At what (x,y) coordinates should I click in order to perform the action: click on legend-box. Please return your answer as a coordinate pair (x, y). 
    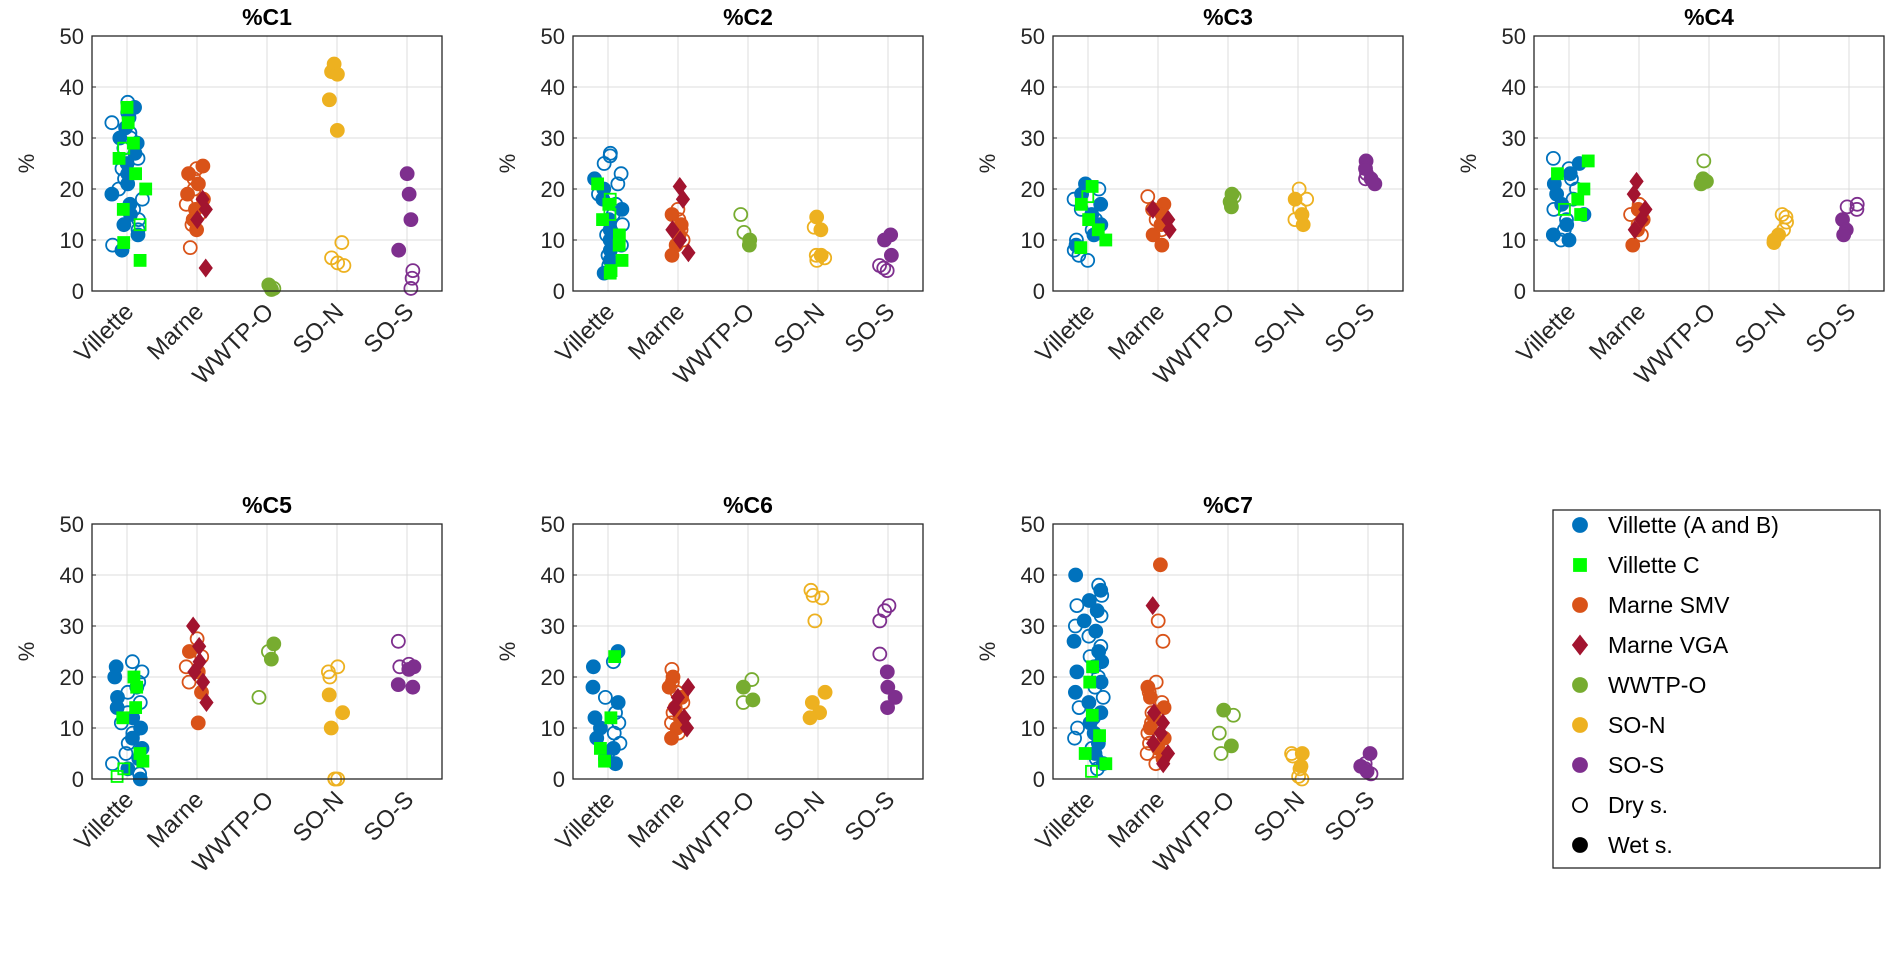
    Looking at the image, I should click on (1716, 689).